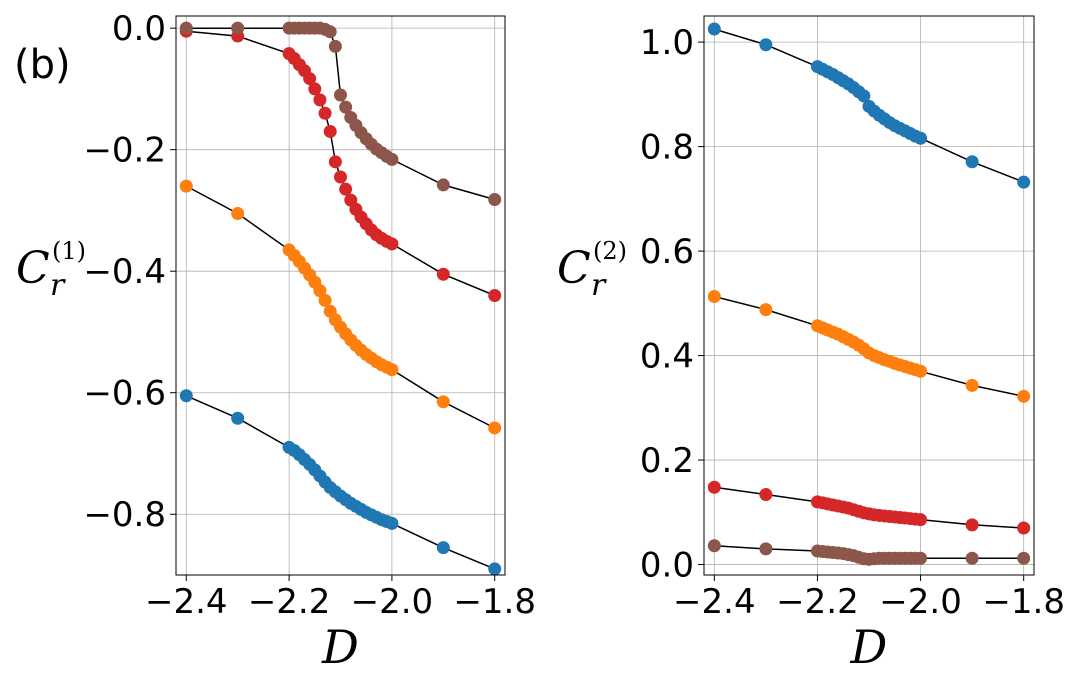  What do you see at coordinates (714, 602) in the screenshot?
I see `chart-1-xtick-label-0: −2.4` at bounding box center [714, 602].